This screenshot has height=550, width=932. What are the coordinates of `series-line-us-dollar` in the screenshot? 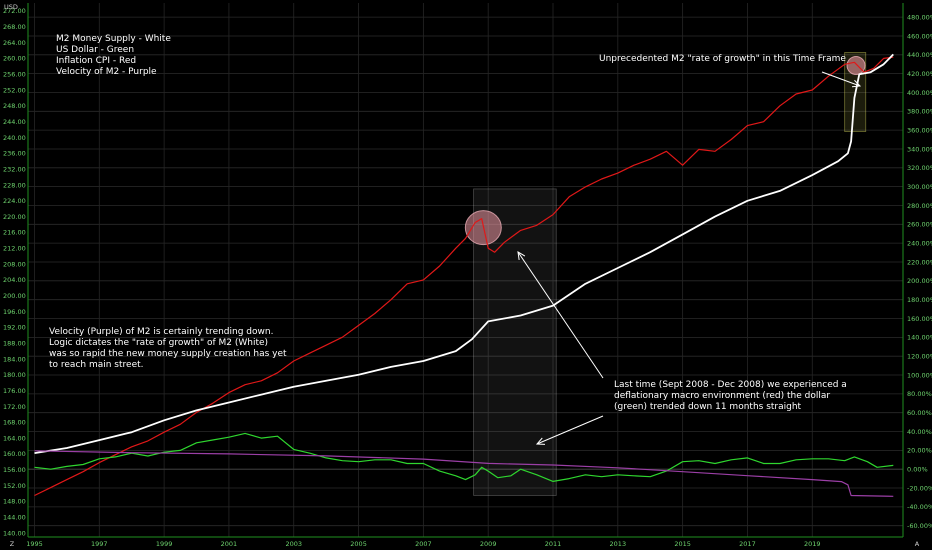 It's located at (464, 457).